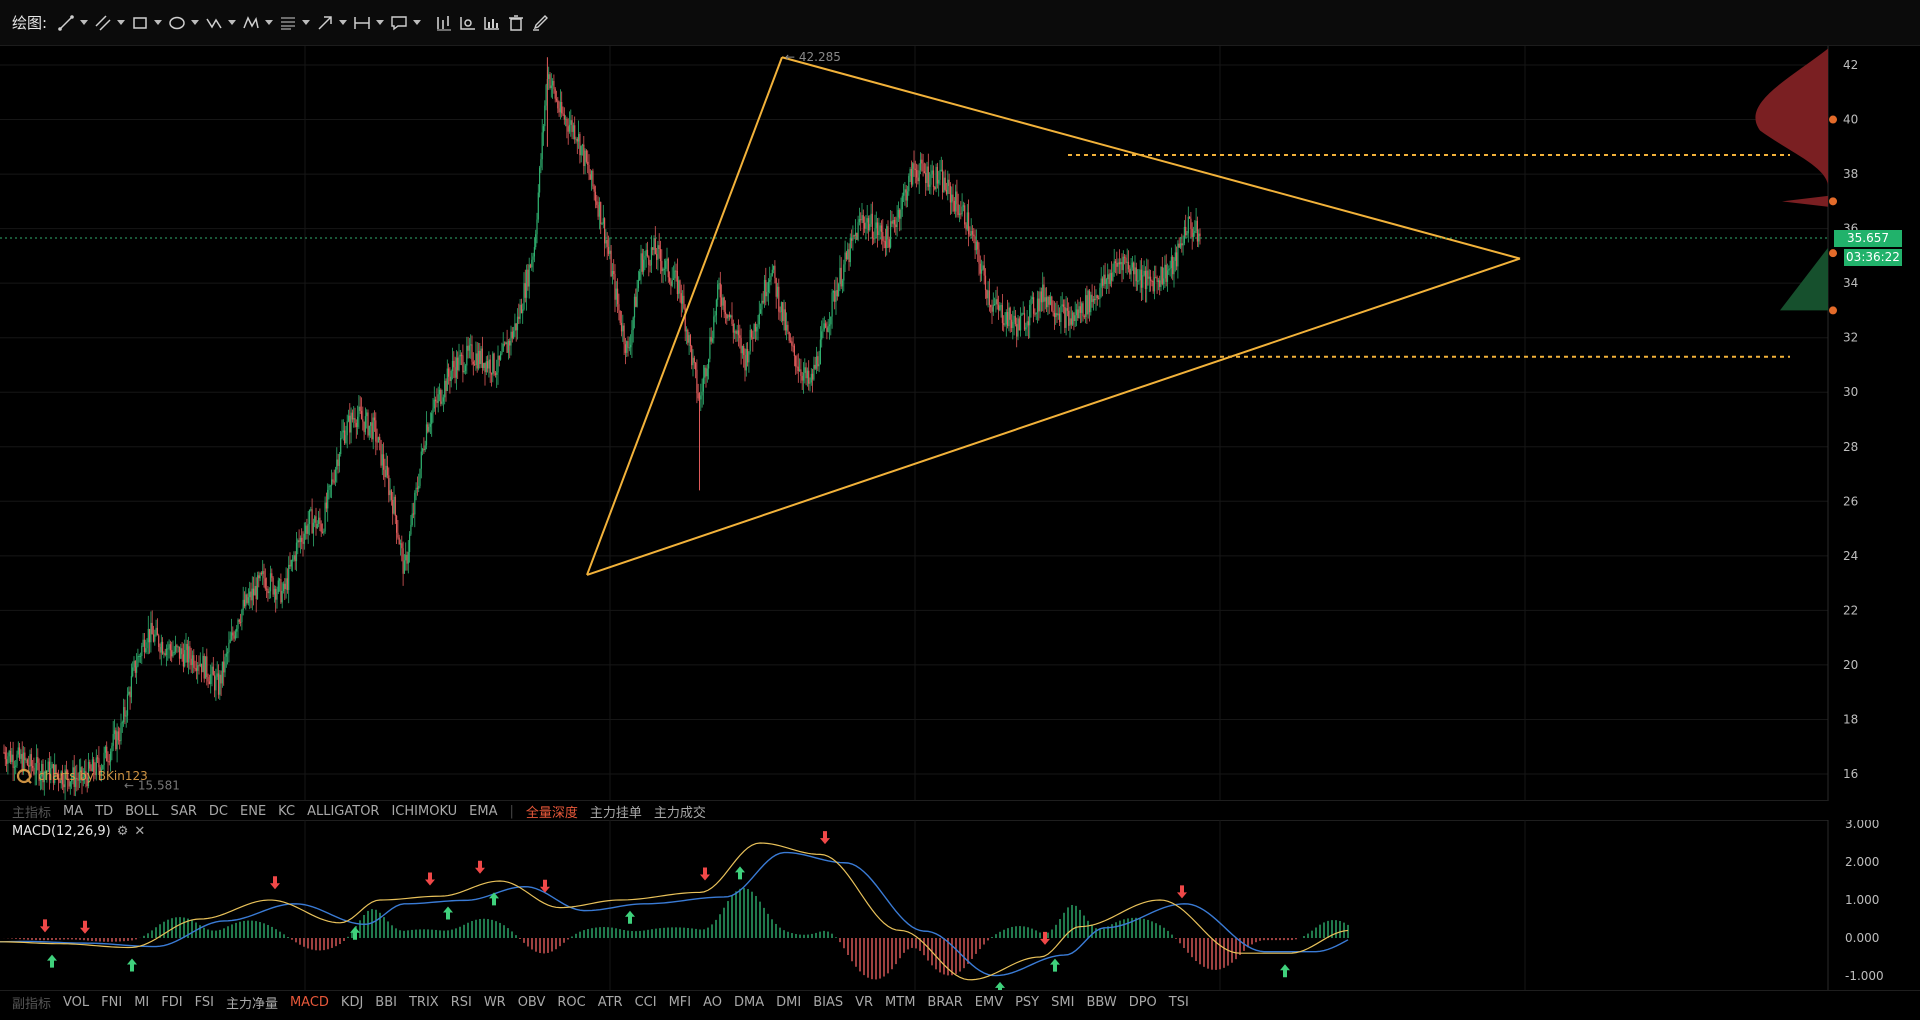 The width and height of the screenshot is (1920, 1020). I want to click on sub-indicator-25: EMV, so click(989, 1002).